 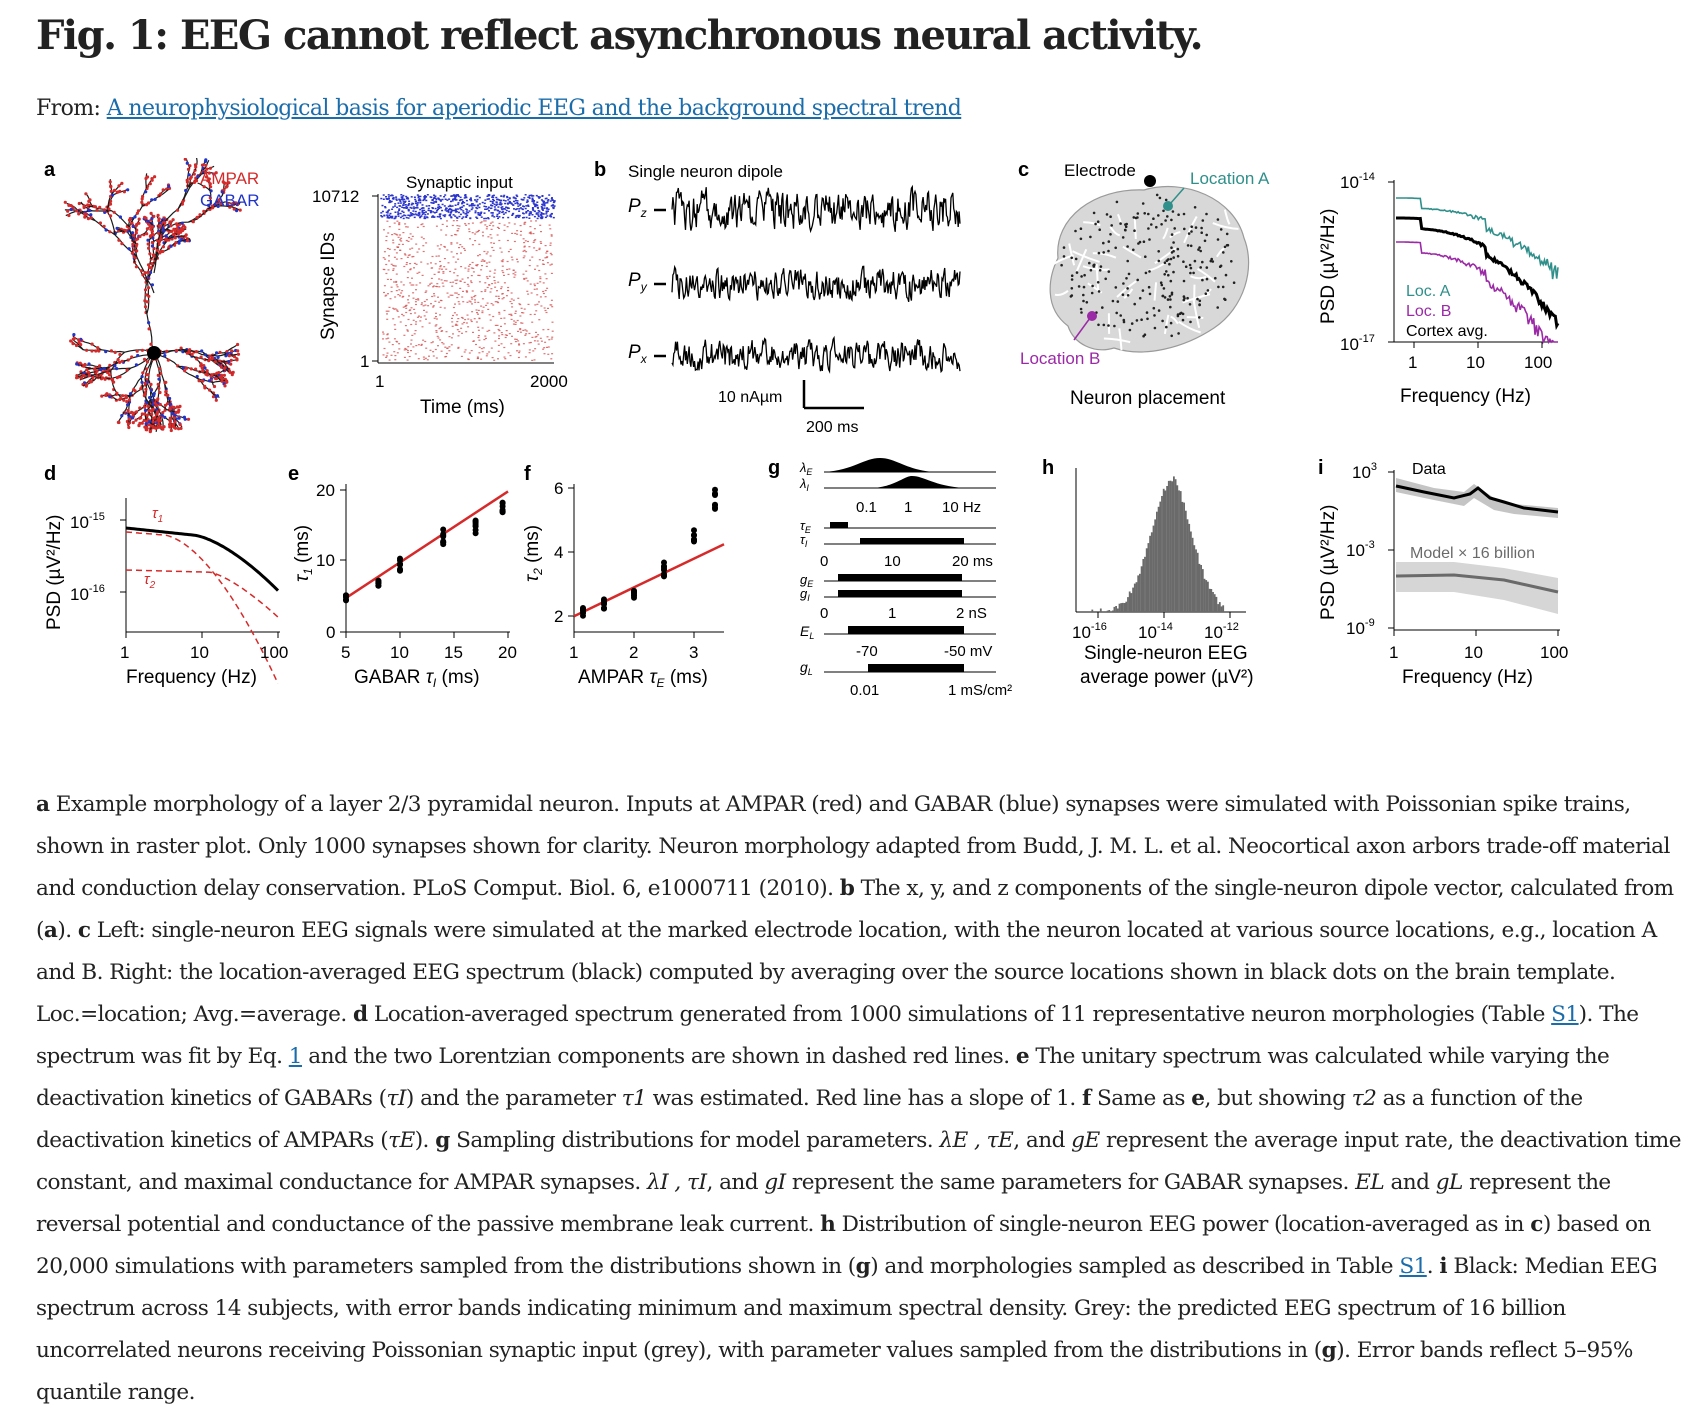 What do you see at coordinates (325, 490) in the screenshot?
I see `e-ytick-20: 20` at bounding box center [325, 490].